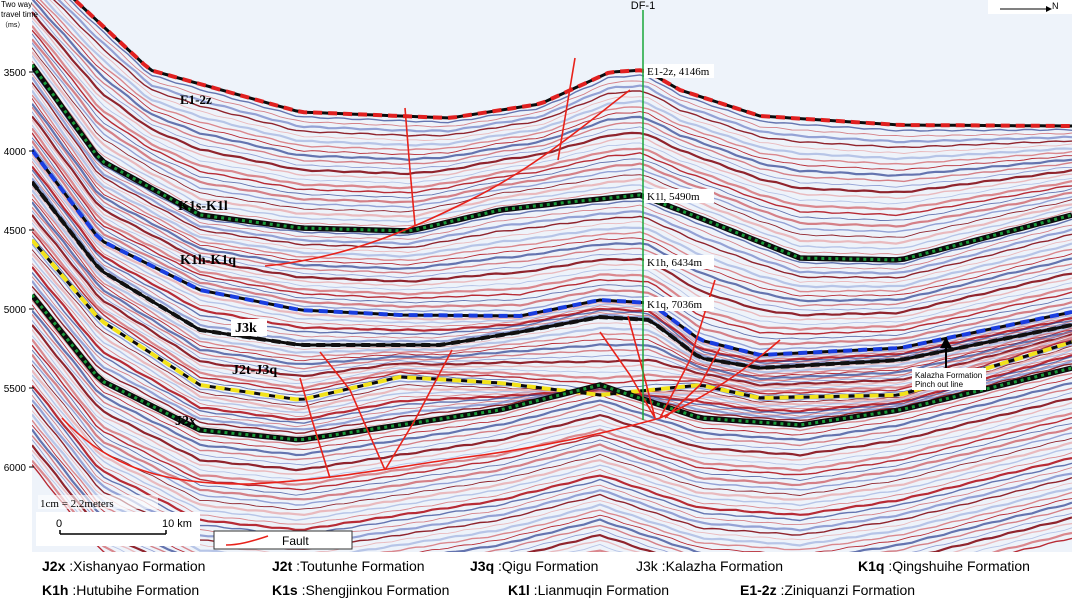  What do you see at coordinates (124, 566) in the screenshot?
I see `legend-j2x: J2x :Xishanyao Formation` at bounding box center [124, 566].